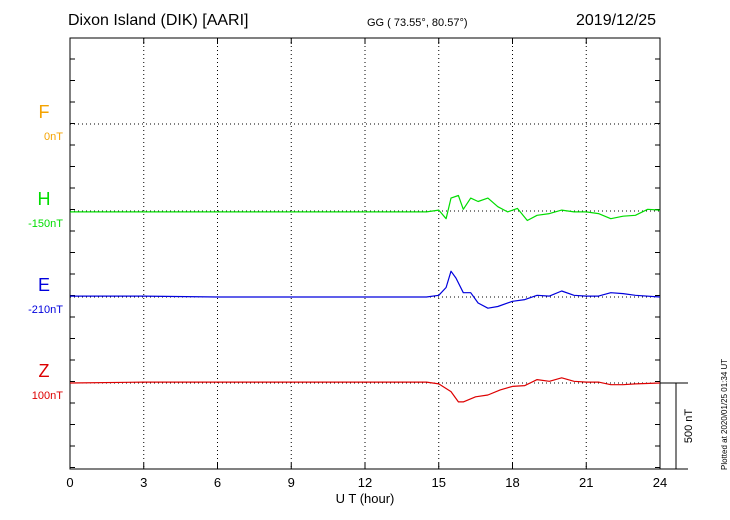 This screenshot has height=520, width=730. I want to click on x-tick-label: 24, so click(660, 482).